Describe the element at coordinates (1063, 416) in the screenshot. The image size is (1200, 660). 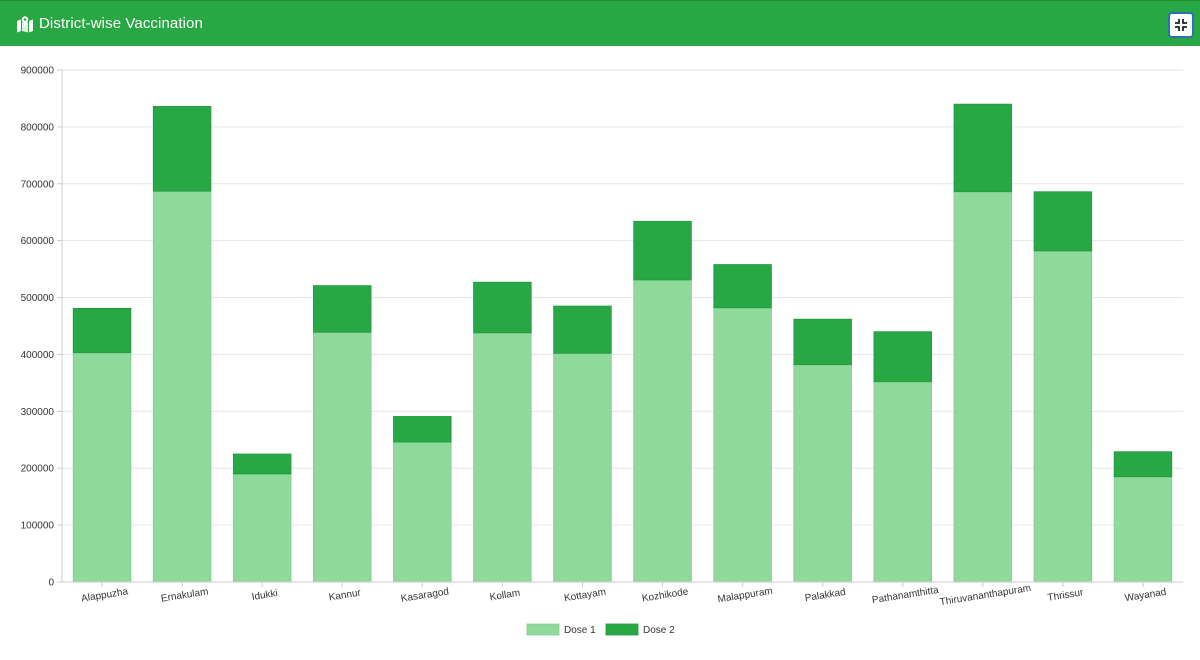
I see `bar-dose-1-thrissur` at that location.